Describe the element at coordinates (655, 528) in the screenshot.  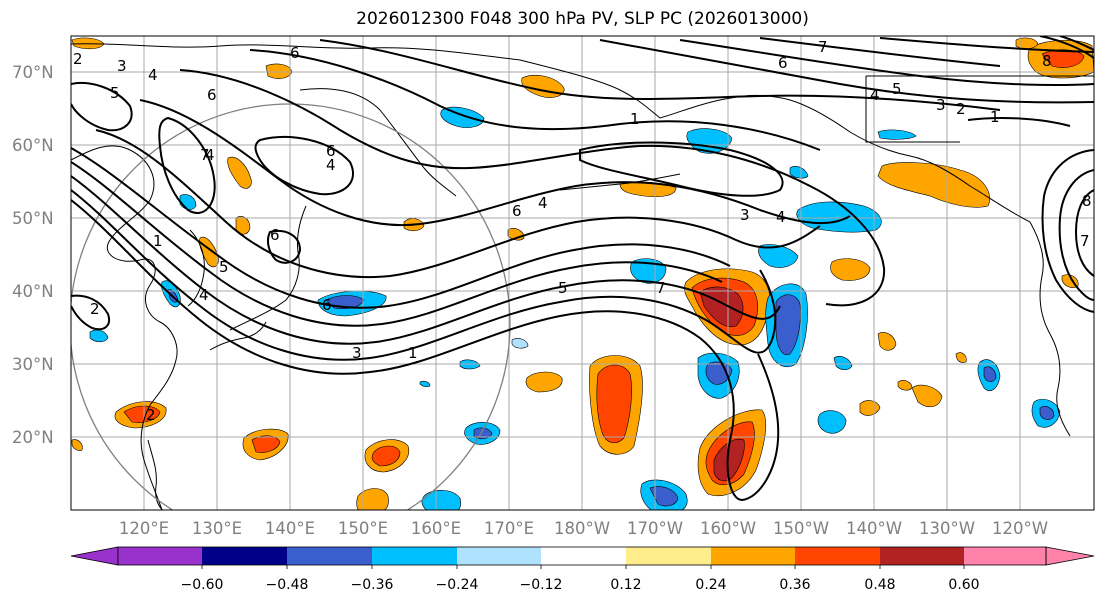
I see `lon-label: 170°W` at that location.